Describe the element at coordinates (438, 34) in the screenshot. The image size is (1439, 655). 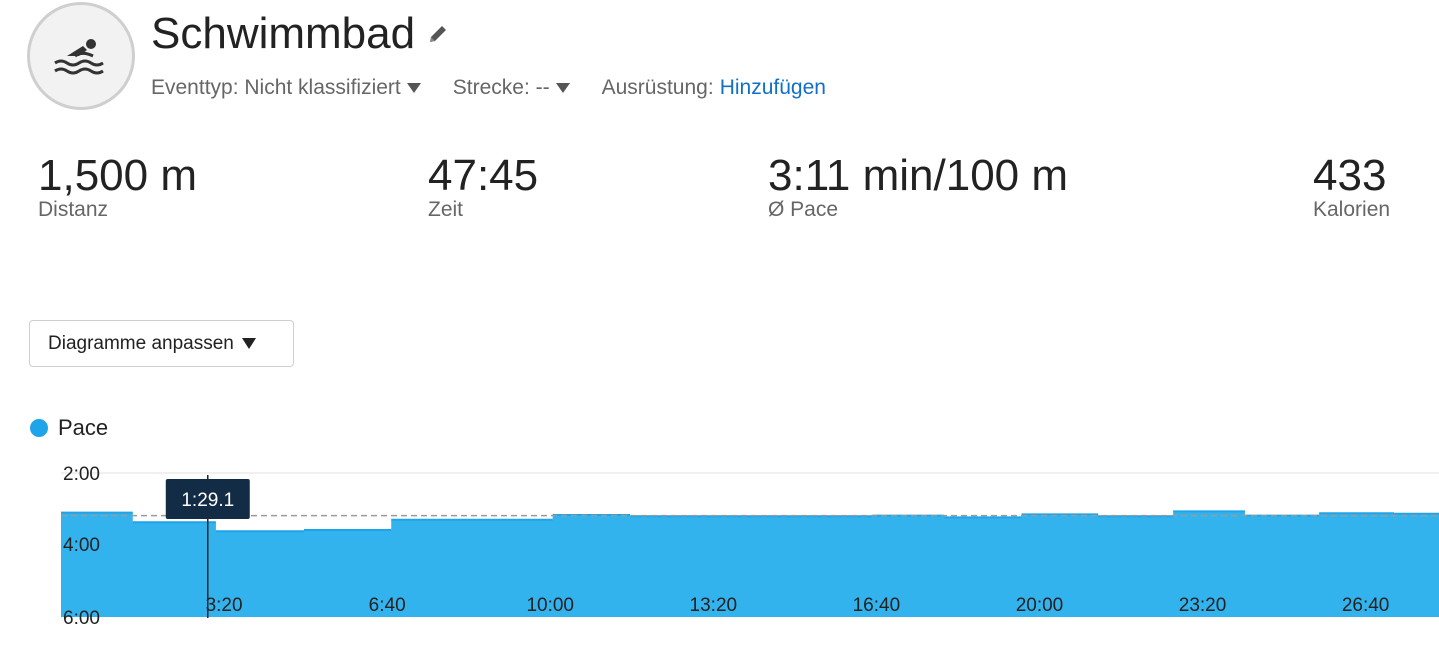
I see `pencil-icon` at that location.